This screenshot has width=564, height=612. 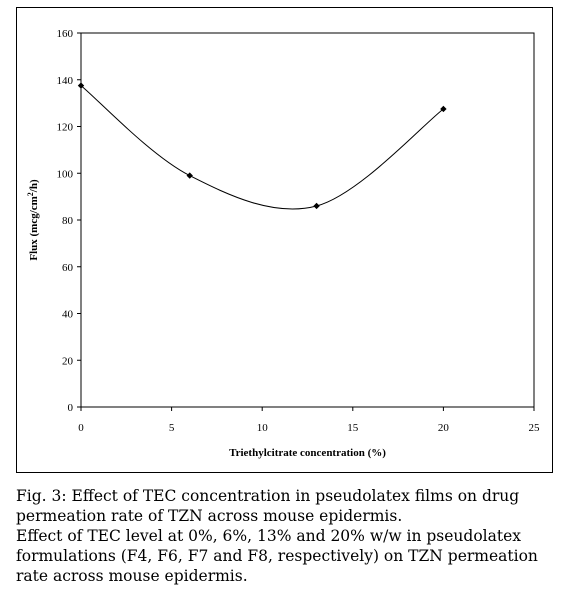 I want to click on series-line, so click(x=262, y=147).